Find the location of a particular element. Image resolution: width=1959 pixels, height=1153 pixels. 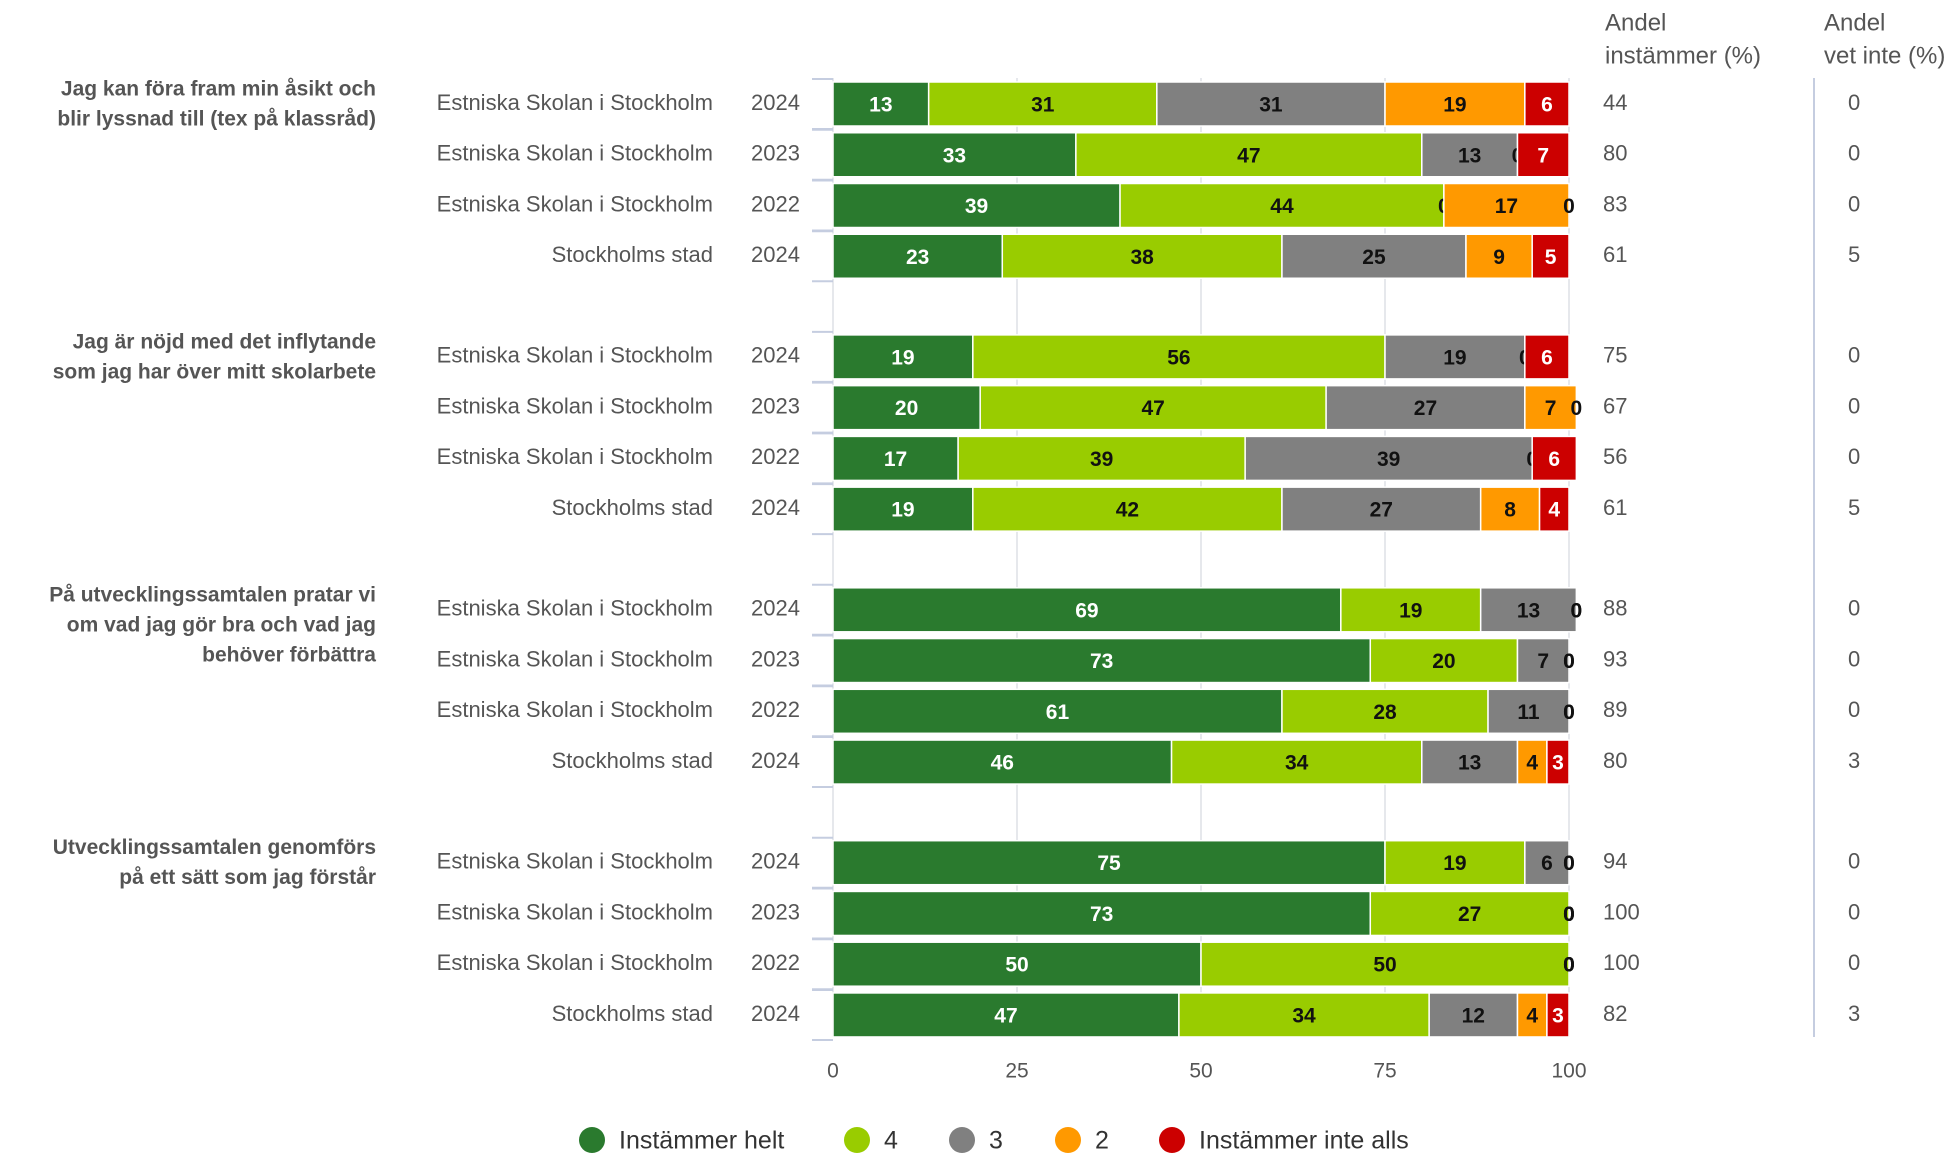

bar-value-label: 50 is located at coordinates (1016, 965).